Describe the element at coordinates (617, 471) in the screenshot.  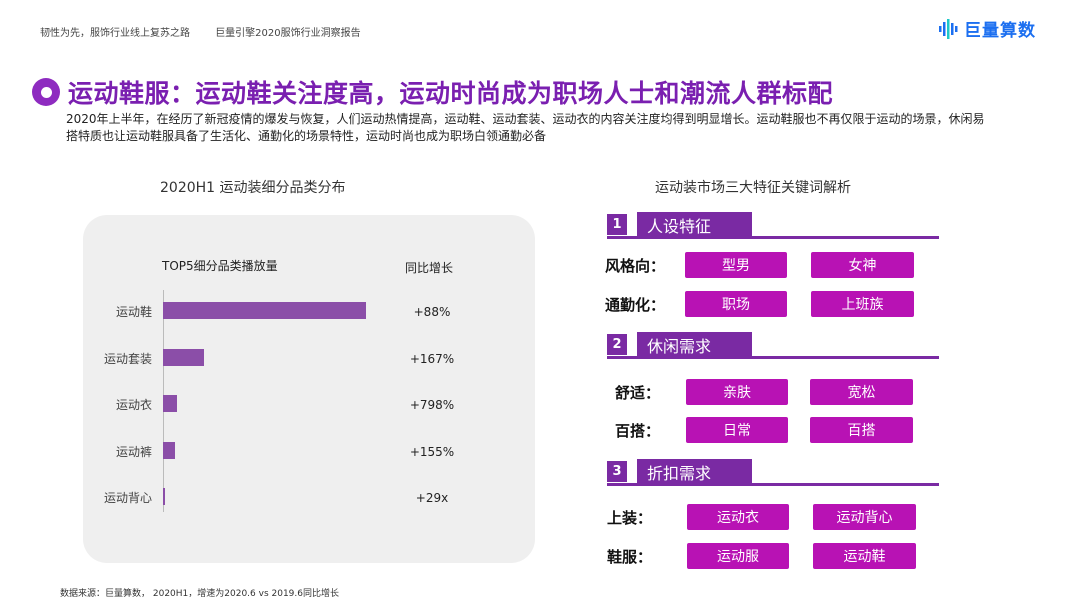
I see `section-number: 3` at that location.